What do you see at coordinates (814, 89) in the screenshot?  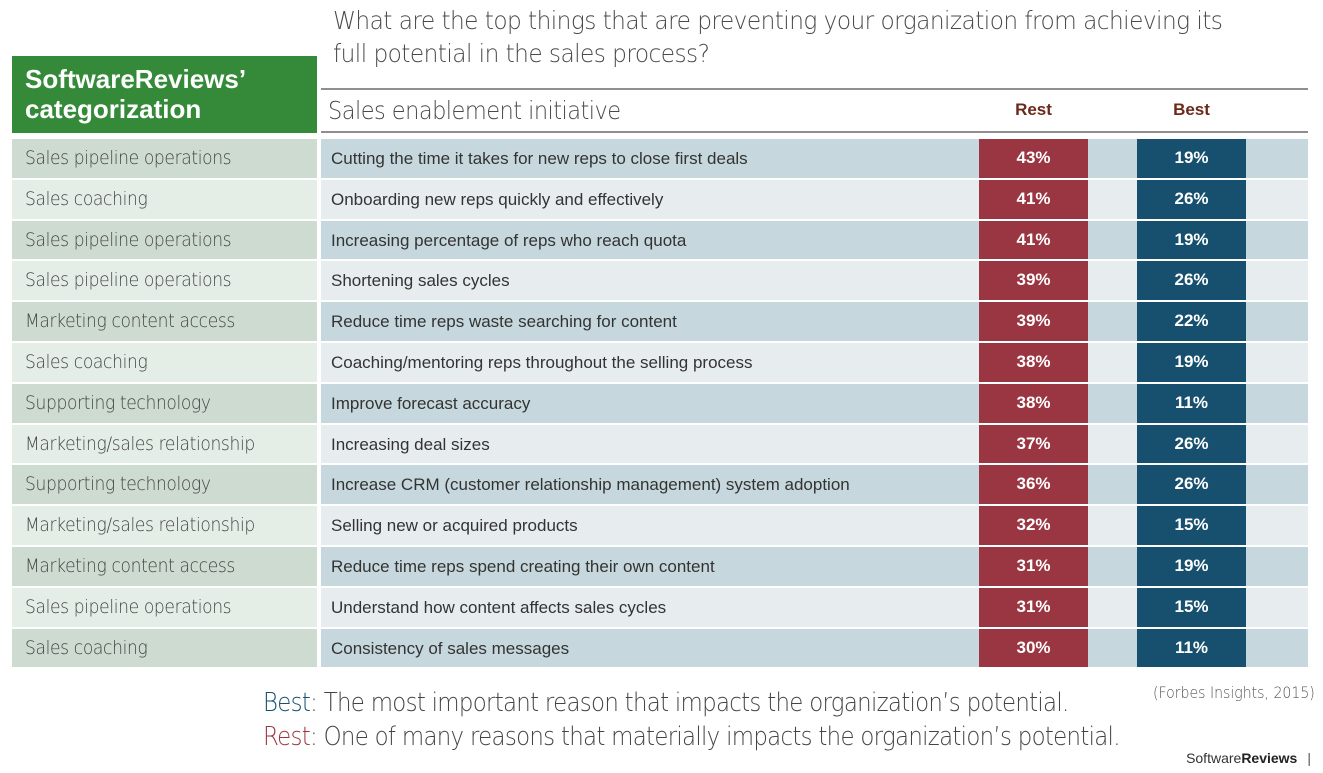 I see `header-top-divider` at bounding box center [814, 89].